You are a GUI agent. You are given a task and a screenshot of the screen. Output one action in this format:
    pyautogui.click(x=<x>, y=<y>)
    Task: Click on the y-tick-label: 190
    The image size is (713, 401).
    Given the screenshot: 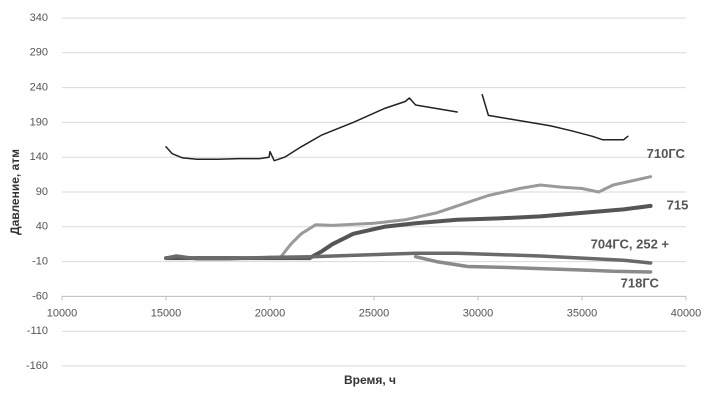 What is the action you would take?
    pyautogui.click(x=39, y=122)
    